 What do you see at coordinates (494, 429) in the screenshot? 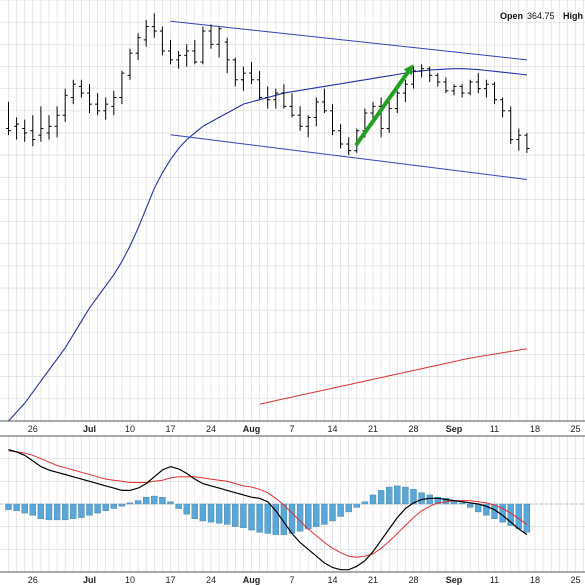
I see `x-tick-label-price: 11` at bounding box center [494, 429].